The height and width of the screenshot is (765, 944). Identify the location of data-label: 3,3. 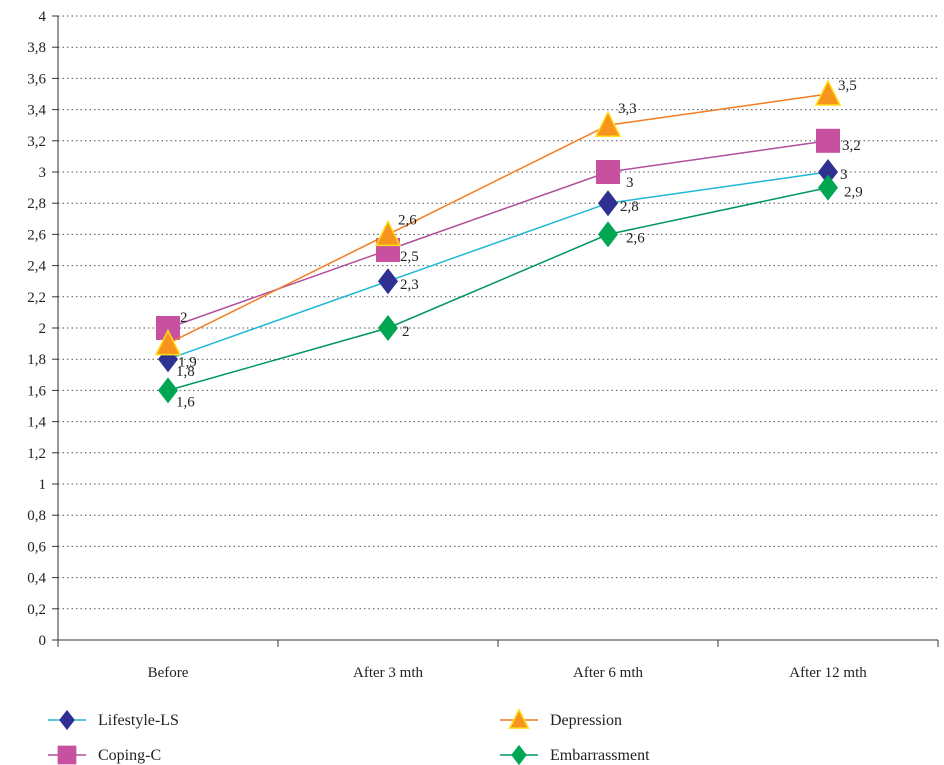
(627, 109).